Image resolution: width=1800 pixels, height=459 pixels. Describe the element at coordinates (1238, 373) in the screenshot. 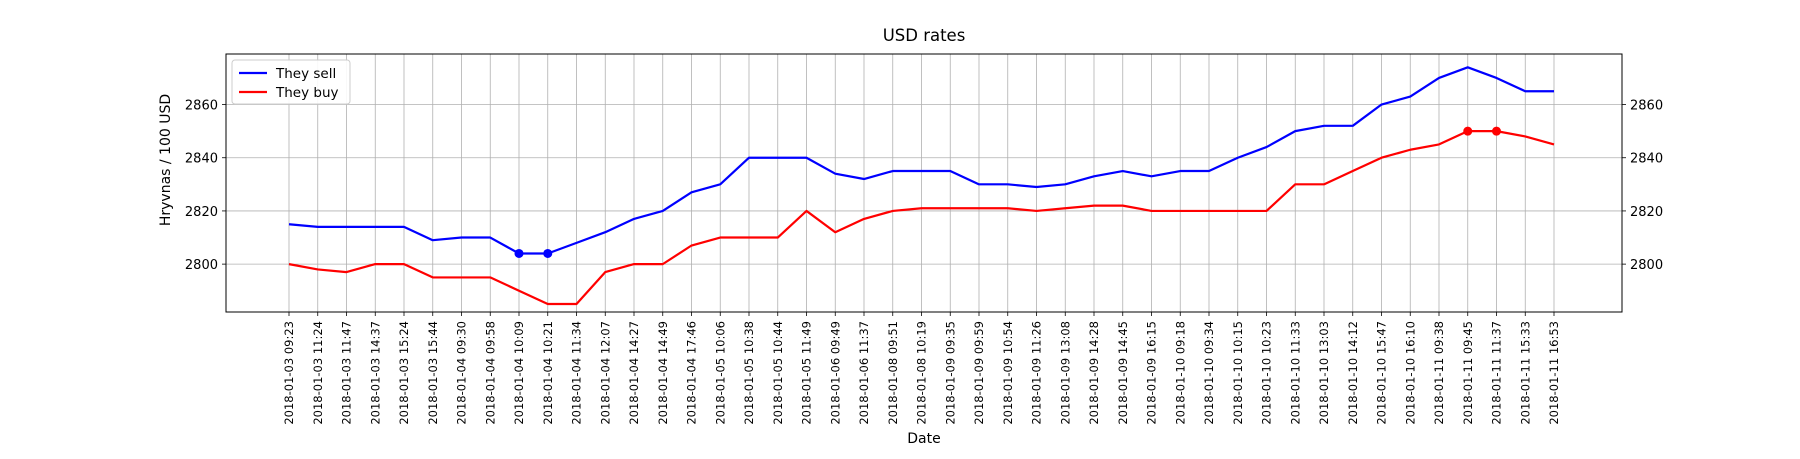

I see `x-tick-label: 2018-01-10 10:15` at that location.